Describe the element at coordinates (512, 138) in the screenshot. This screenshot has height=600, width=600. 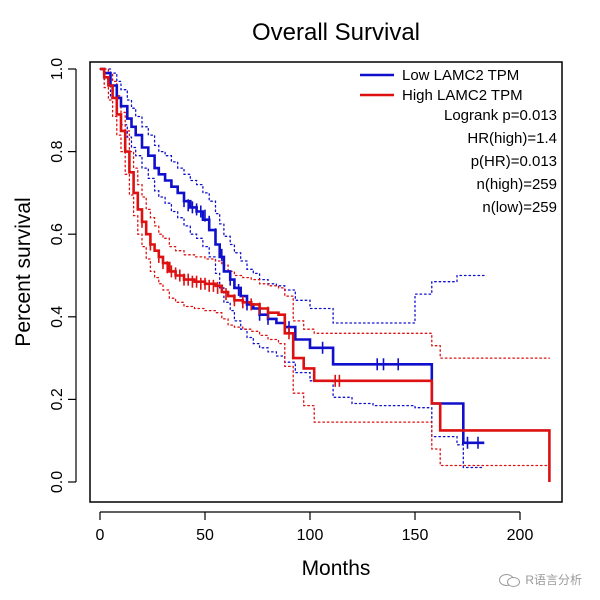
I see `legend-stat: HR(high)=1.4` at that location.